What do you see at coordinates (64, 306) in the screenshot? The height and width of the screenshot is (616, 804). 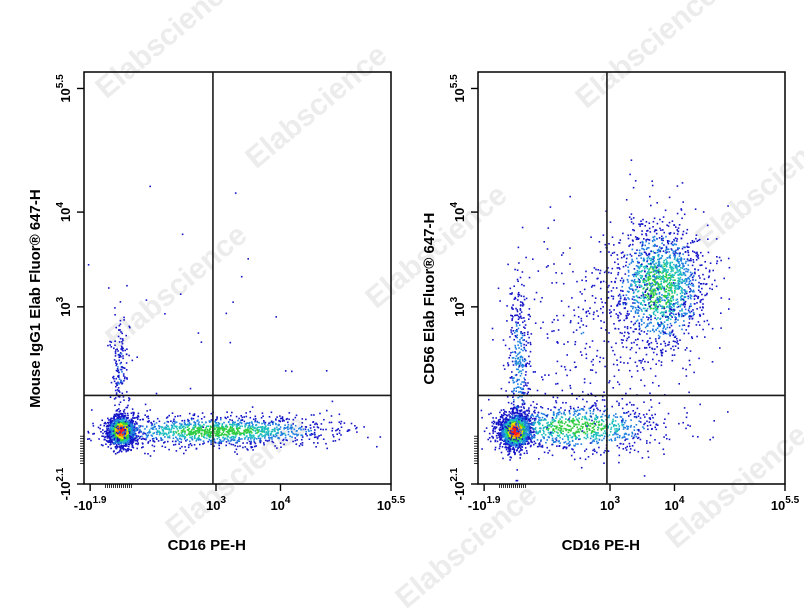 I see `y-tick-label: 103` at bounding box center [64, 306].